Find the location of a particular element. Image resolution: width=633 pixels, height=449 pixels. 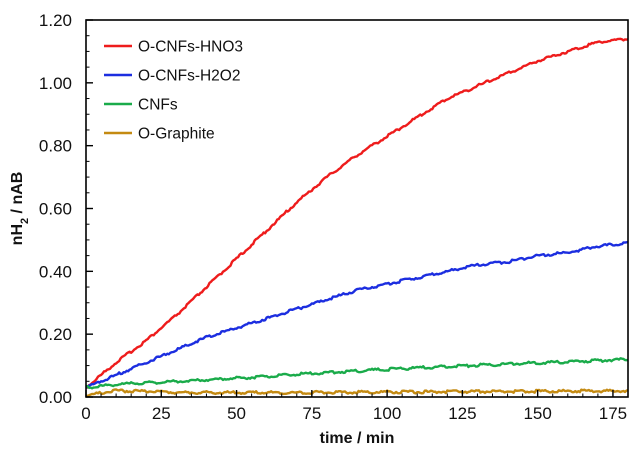

y-axis-title: nH2 / nAB is located at coordinates (20, 209).